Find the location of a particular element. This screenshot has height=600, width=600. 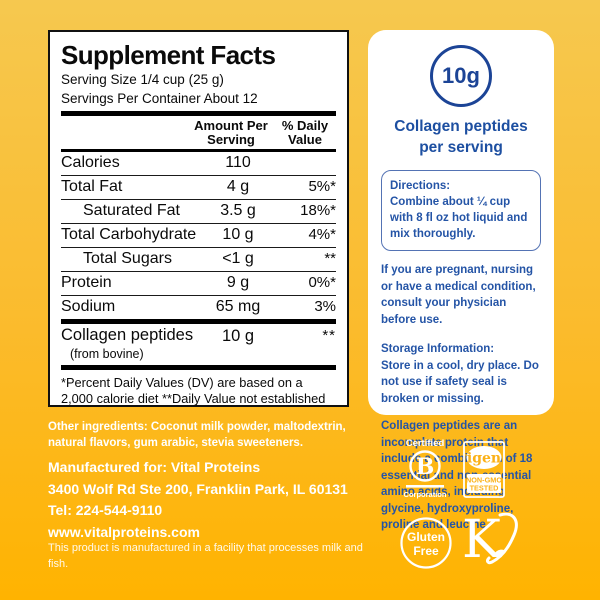

manufacturer-website: www.vitalproteins.com is located at coordinates (124, 531).